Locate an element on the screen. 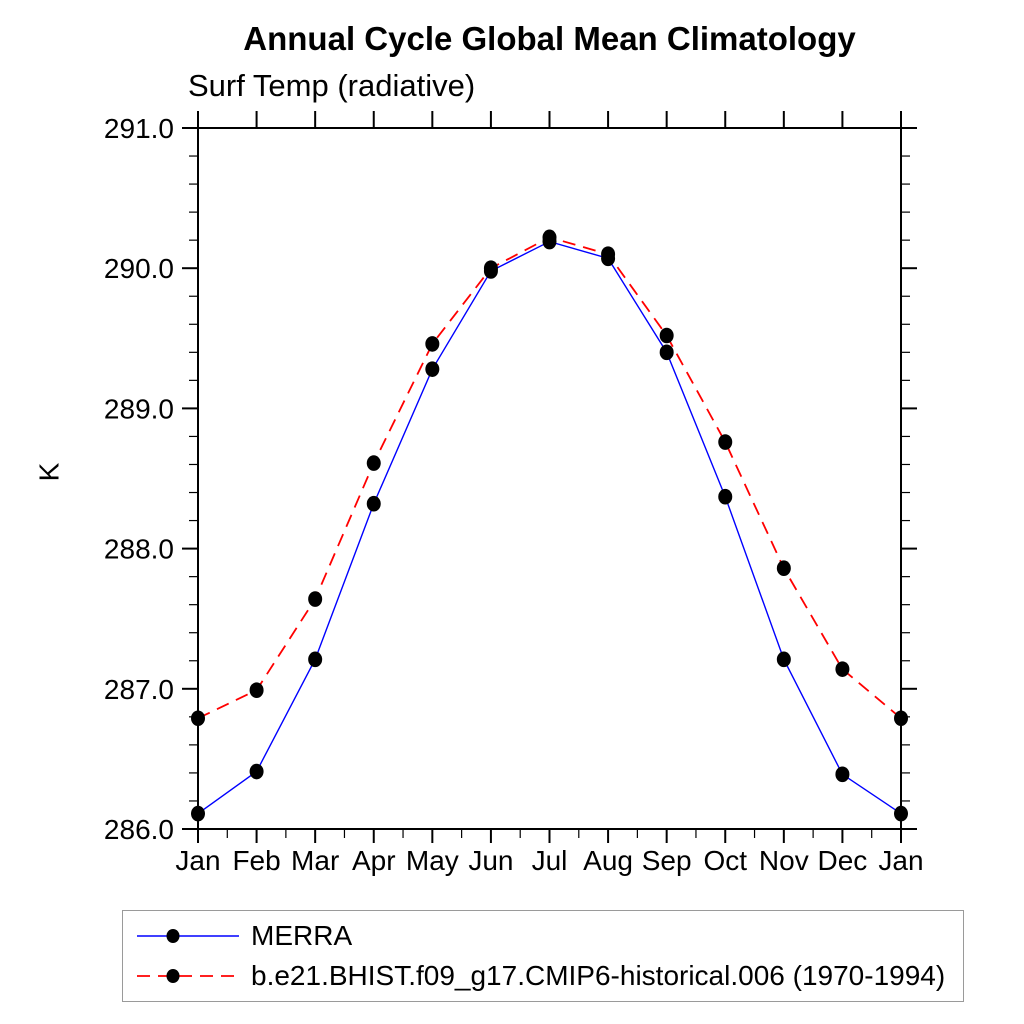 This screenshot has width=1024, height=1024. legend-item-merra: MERRA is located at coordinates (549, 936).